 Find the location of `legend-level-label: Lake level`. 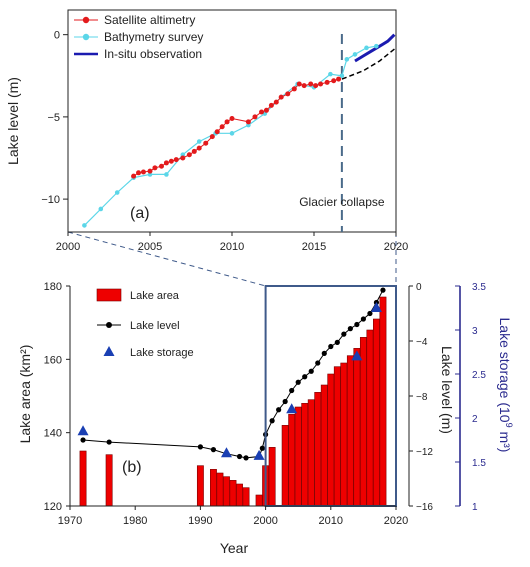

legend-level-label: Lake level is located at coordinates (155, 326).